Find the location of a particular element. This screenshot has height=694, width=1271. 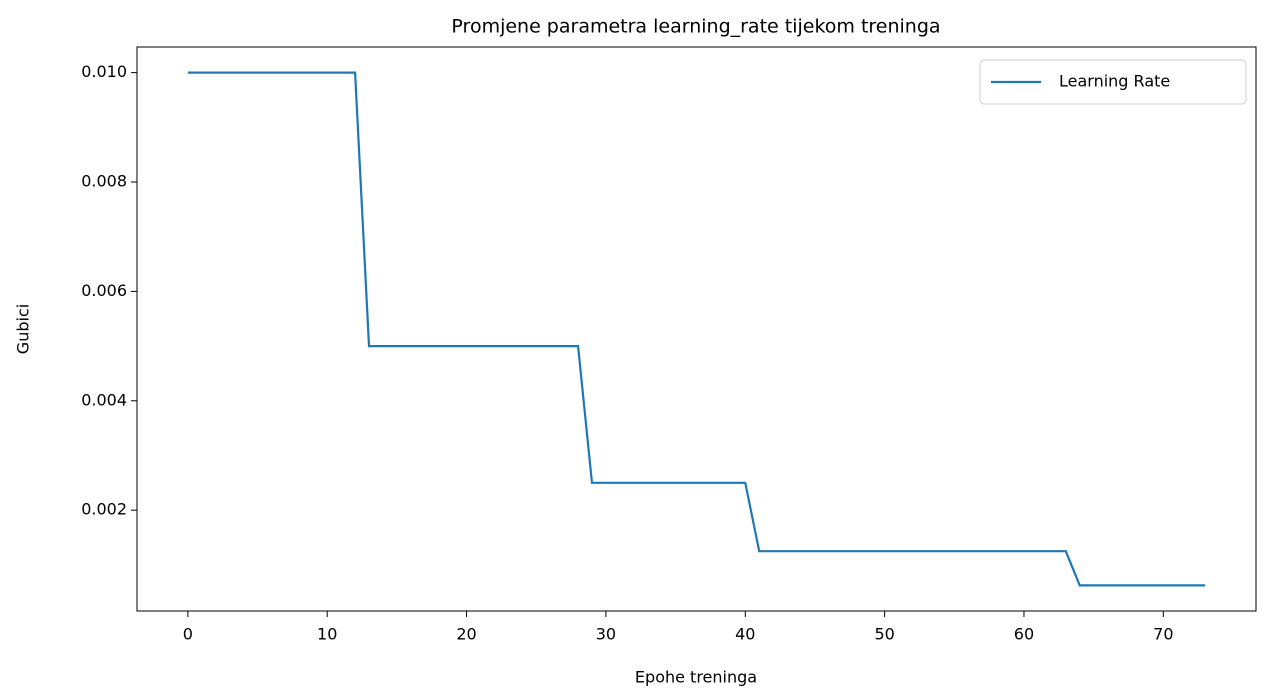

y-axis-label: Gubici is located at coordinates (23, 329).